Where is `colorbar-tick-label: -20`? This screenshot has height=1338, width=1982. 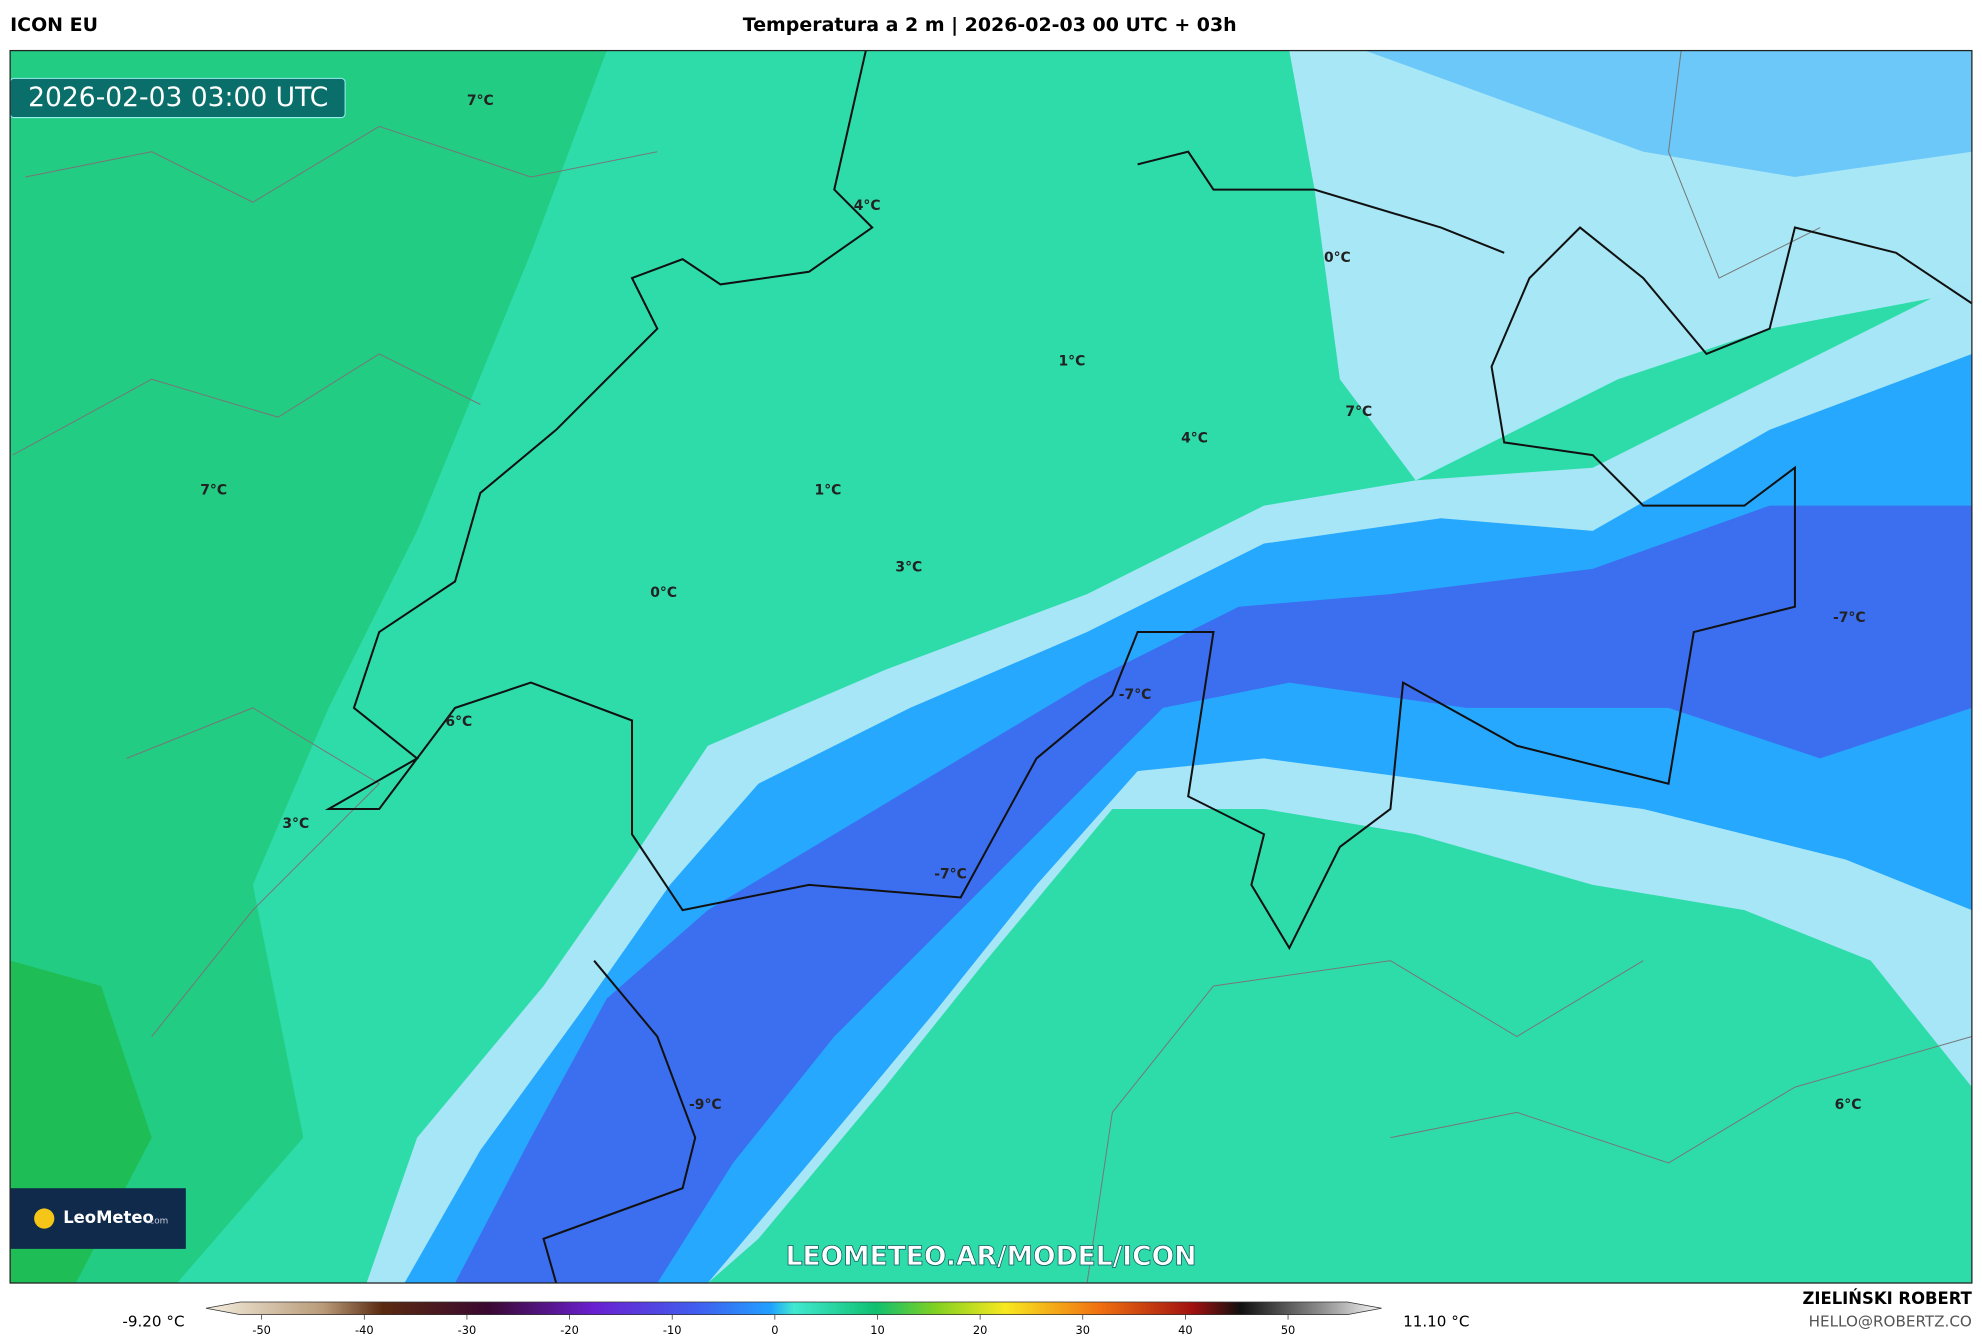 colorbar-tick-label: -20 is located at coordinates (569, 1330).